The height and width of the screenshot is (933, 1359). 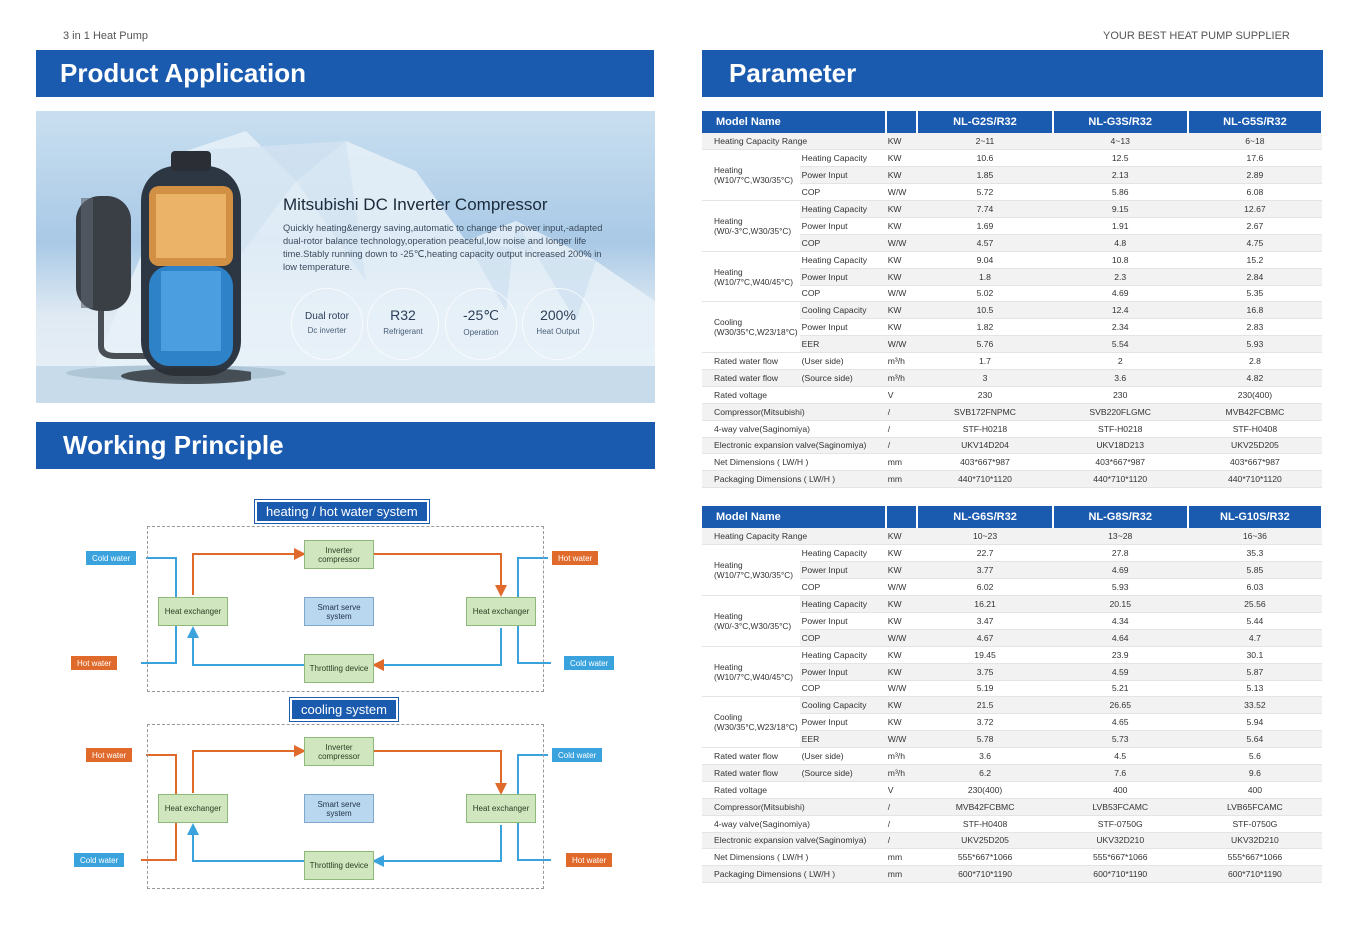 I want to click on model-name-header: Model Name, so click(x=794, y=122).